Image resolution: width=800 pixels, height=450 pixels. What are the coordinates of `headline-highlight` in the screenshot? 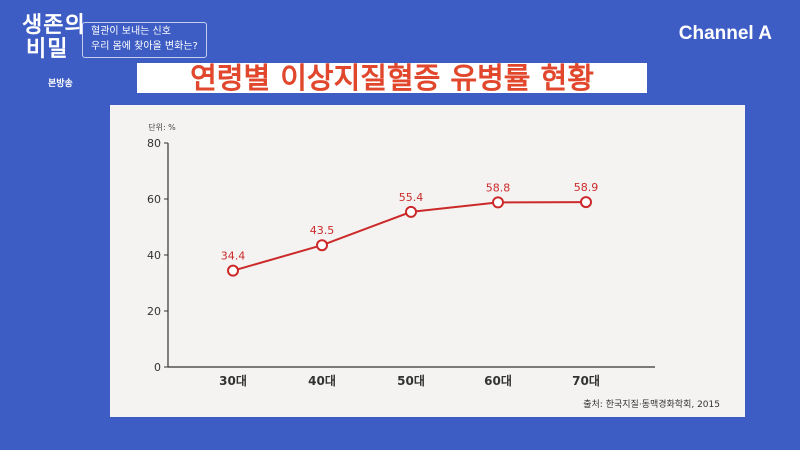 It's located at (392, 78).